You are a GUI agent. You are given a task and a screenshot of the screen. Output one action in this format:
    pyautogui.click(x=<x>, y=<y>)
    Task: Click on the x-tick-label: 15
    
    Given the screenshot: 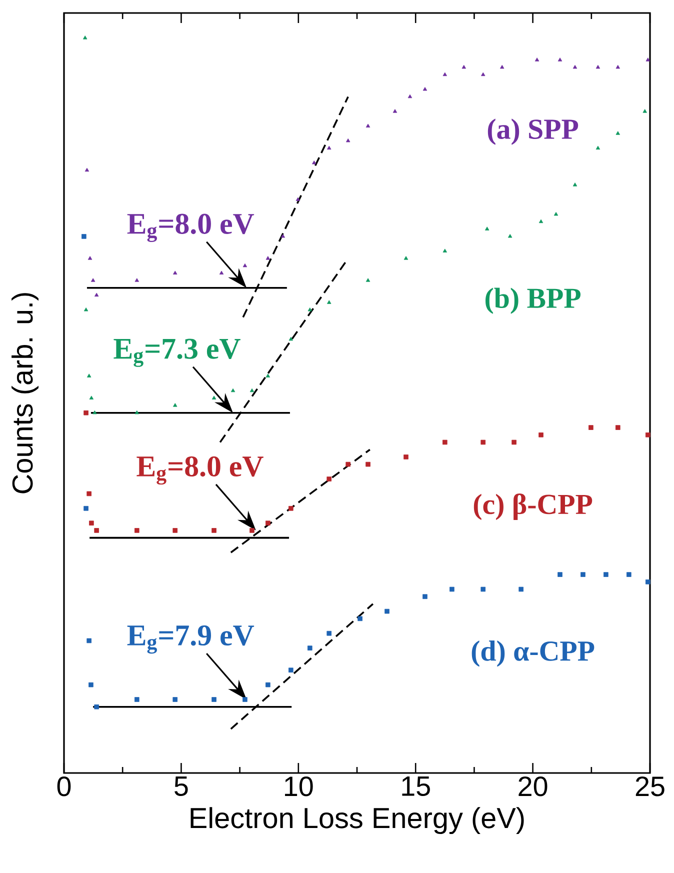 What is the action you would take?
    pyautogui.click(x=416, y=786)
    